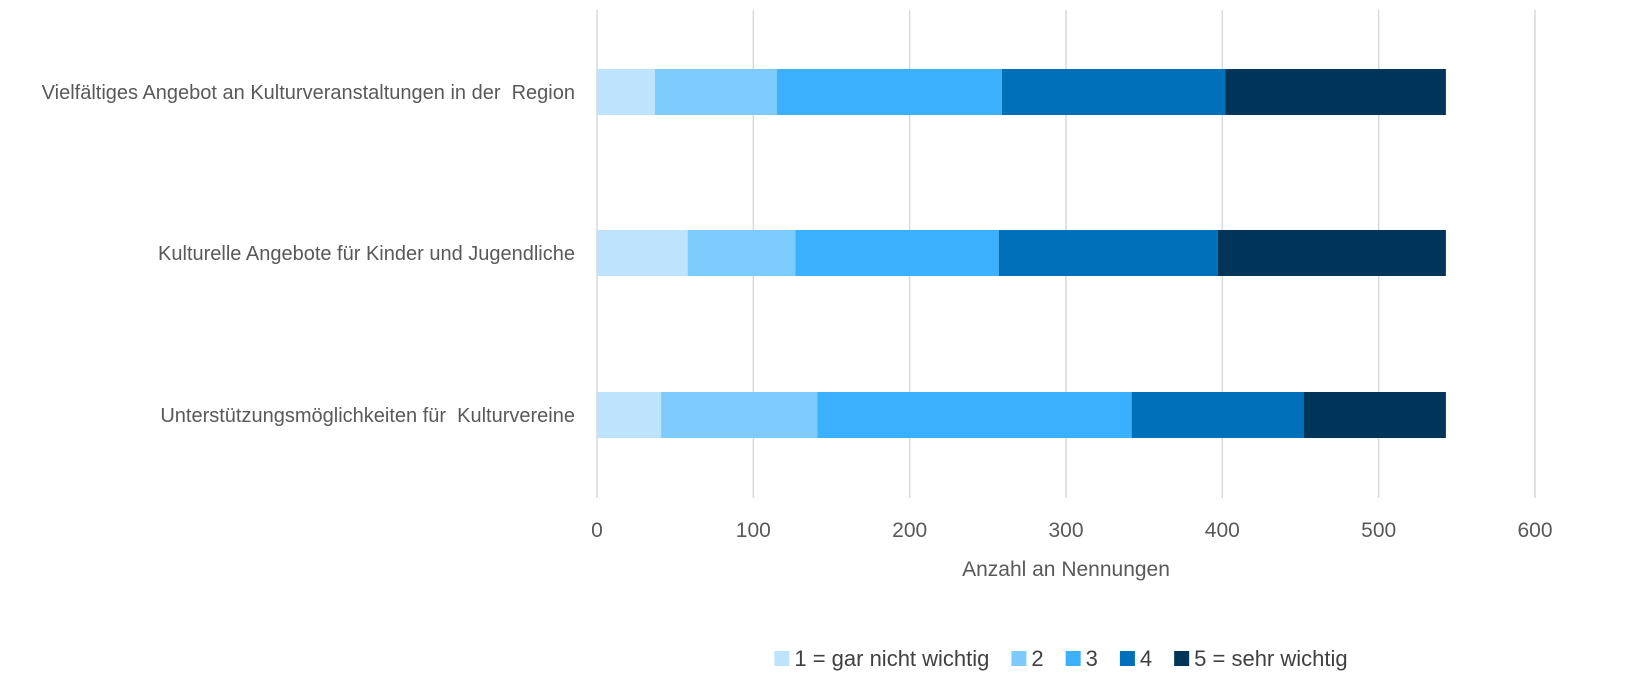 This screenshot has width=1634, height=678. I want to click on legend-item: 3, so click(1081, 658).